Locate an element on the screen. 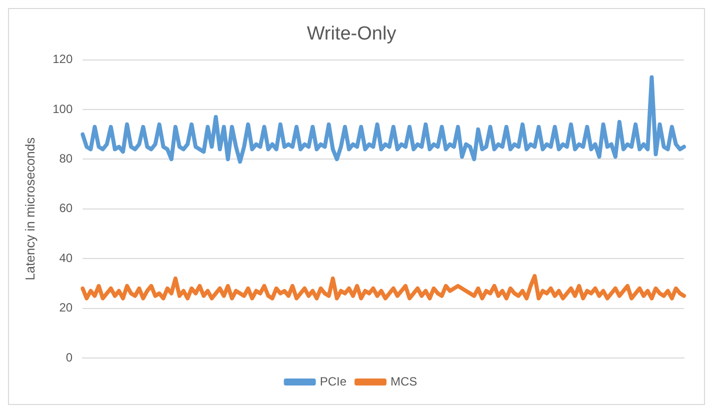 This screenshot has height=413, width=713. y-tick-label: 60 is located at coordinates (66, 208).